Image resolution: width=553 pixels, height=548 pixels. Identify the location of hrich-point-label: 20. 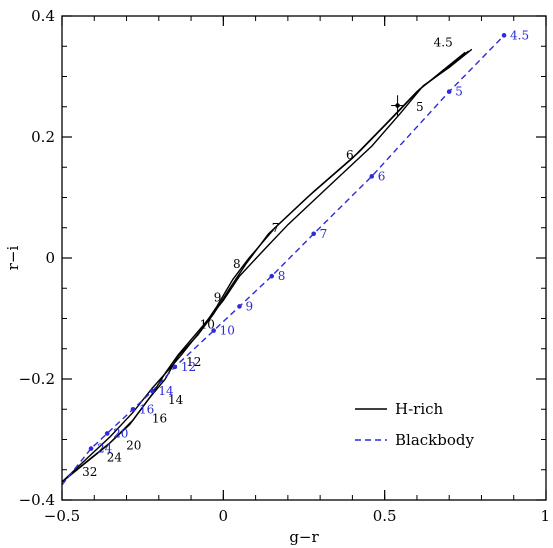
(133, 446).